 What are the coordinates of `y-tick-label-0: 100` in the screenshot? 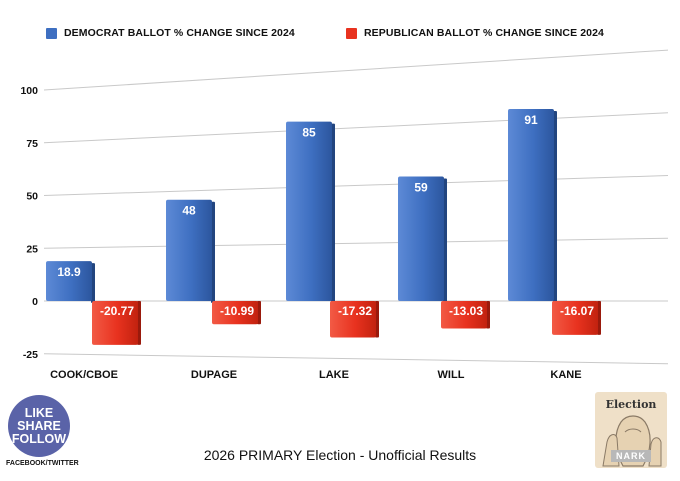 It's located at (29, 91).